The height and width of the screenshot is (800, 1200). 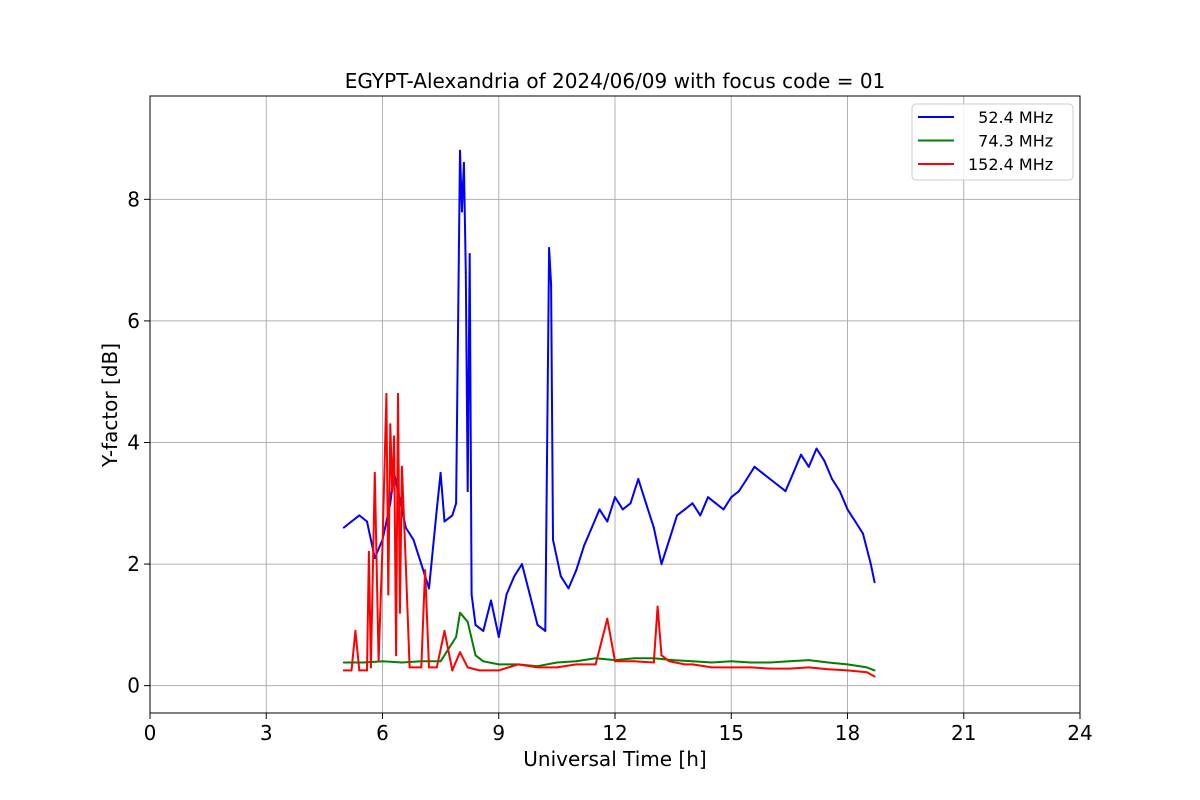 I want to click on legend-box, so click(x=992, y=142).